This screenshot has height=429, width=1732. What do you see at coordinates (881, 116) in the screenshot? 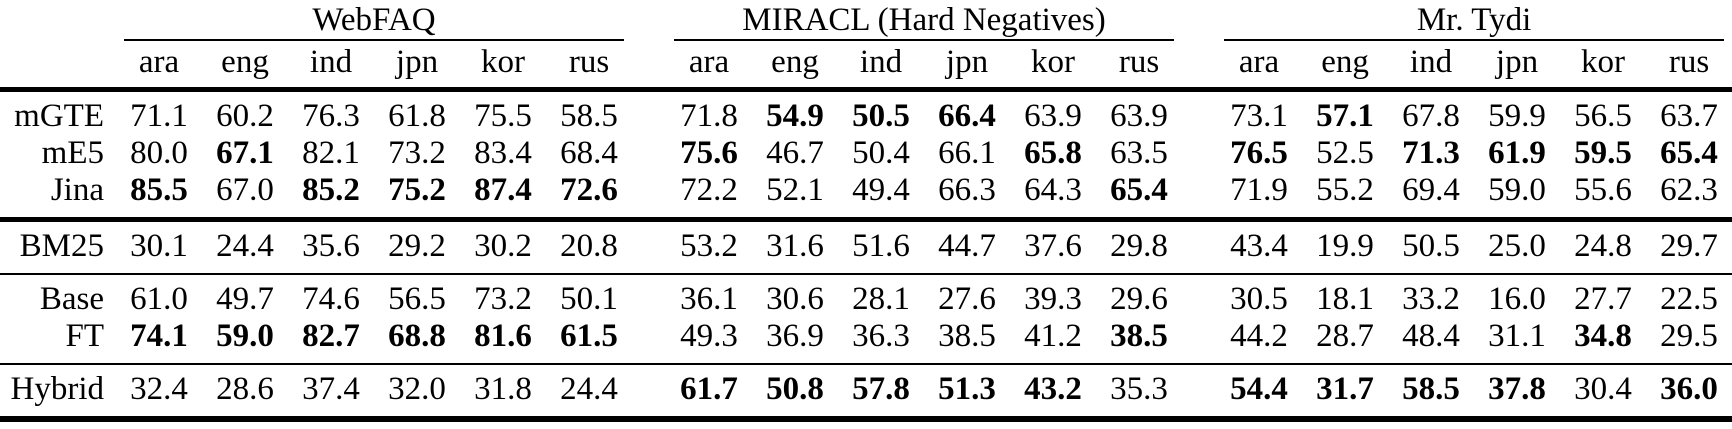
I see `cell-mgte-miracl-hard-negatives-ind: 50.5` at bounding box center [881, 116].